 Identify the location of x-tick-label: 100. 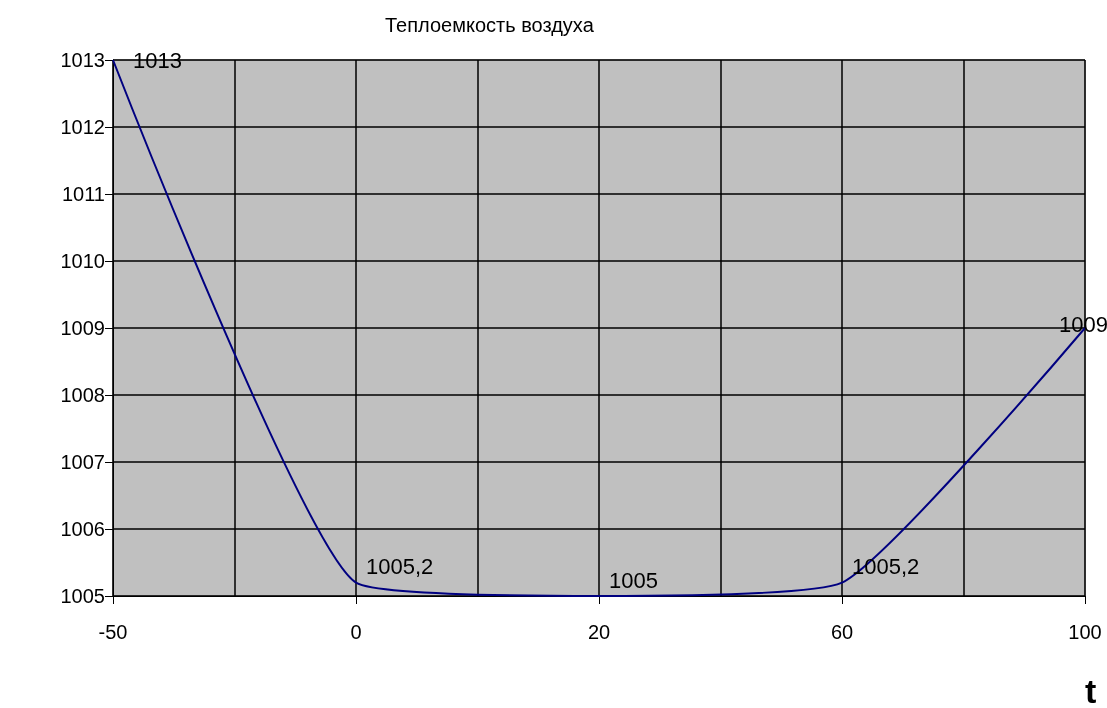
(1085, 632).